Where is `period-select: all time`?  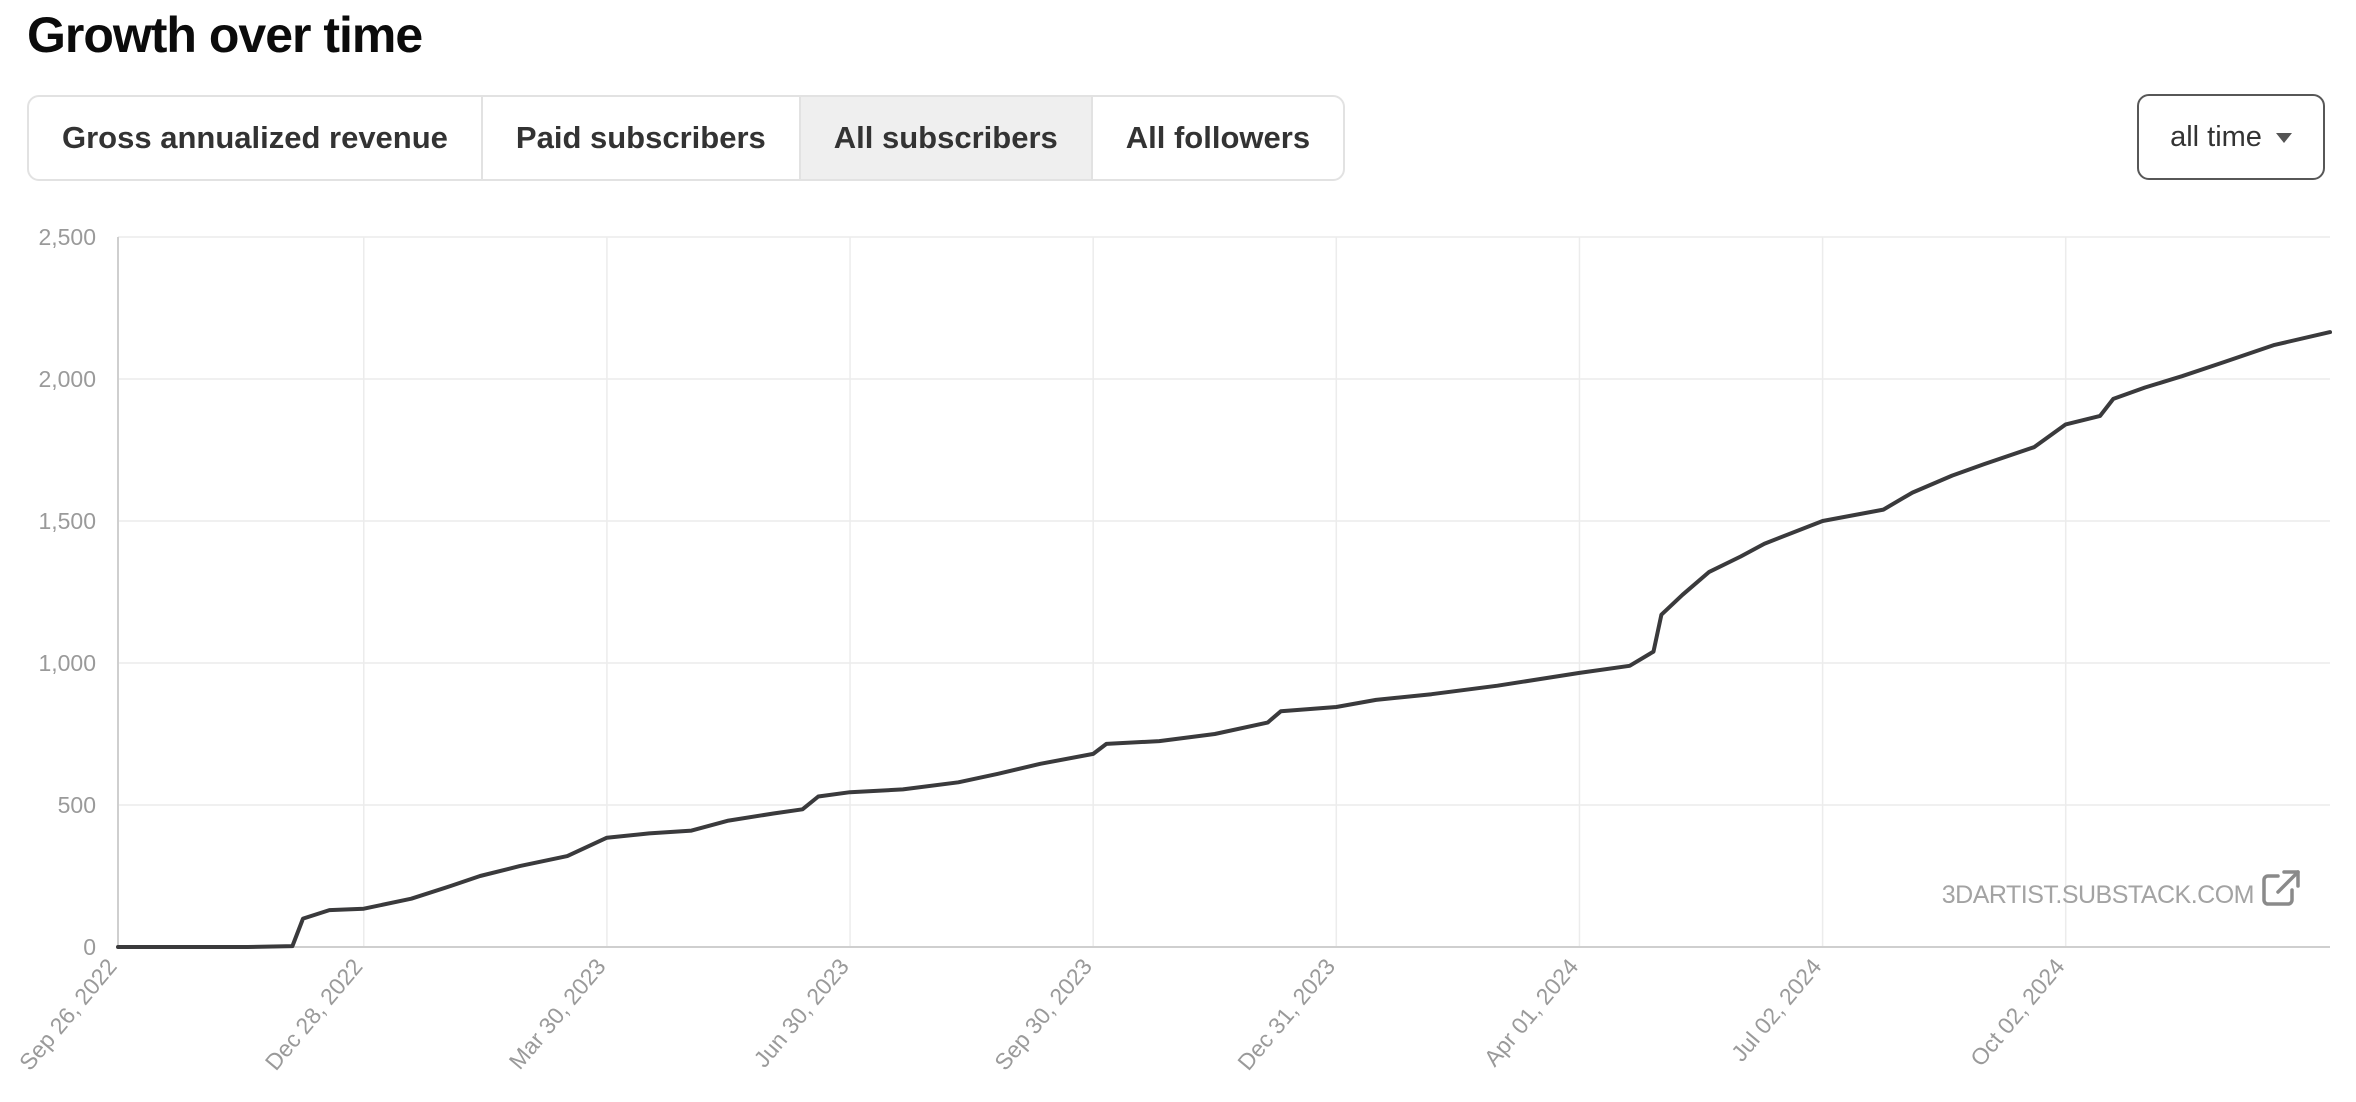 period-select: all time is located at coordinates (2231, 137).